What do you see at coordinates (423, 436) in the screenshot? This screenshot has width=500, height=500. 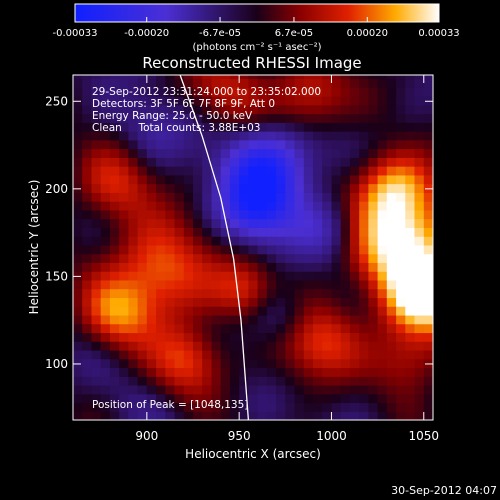 I see `x-tick-label: 1050` at bounding box center [423, 436].